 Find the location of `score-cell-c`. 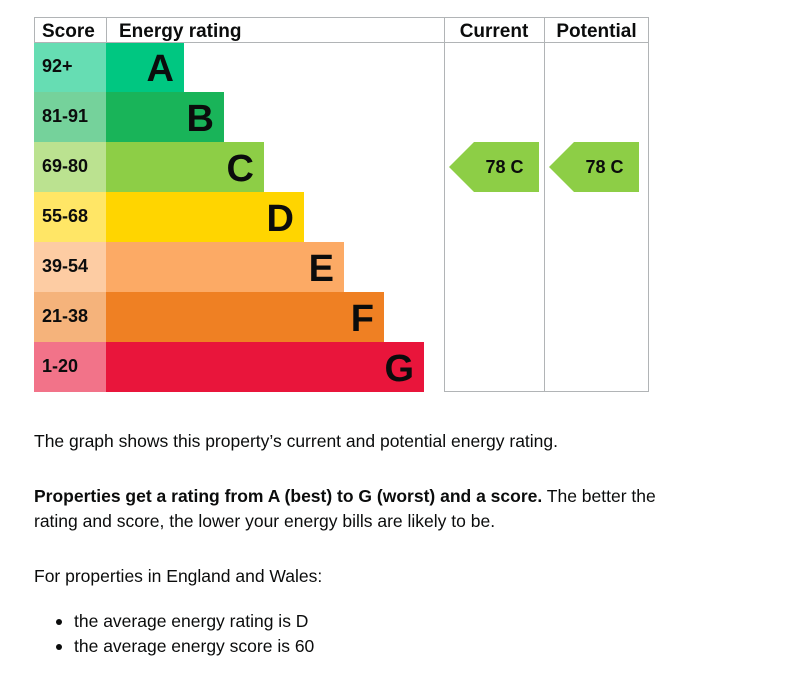

score-cell-c is located at coordinates (70, 167).